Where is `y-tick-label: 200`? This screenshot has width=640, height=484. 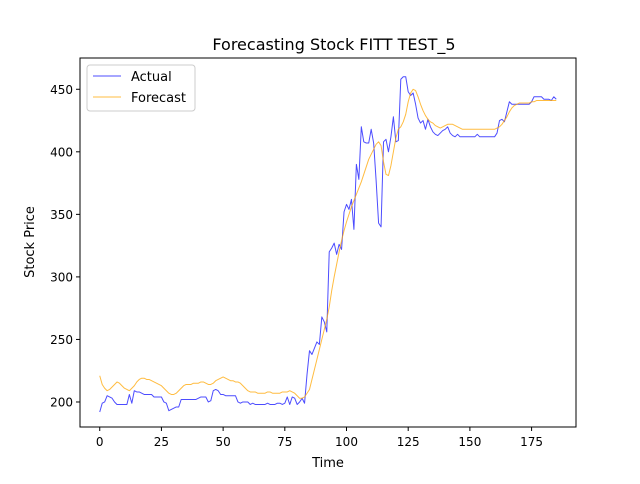
y-tick-label: 200 is located at coordinates (61, 402).